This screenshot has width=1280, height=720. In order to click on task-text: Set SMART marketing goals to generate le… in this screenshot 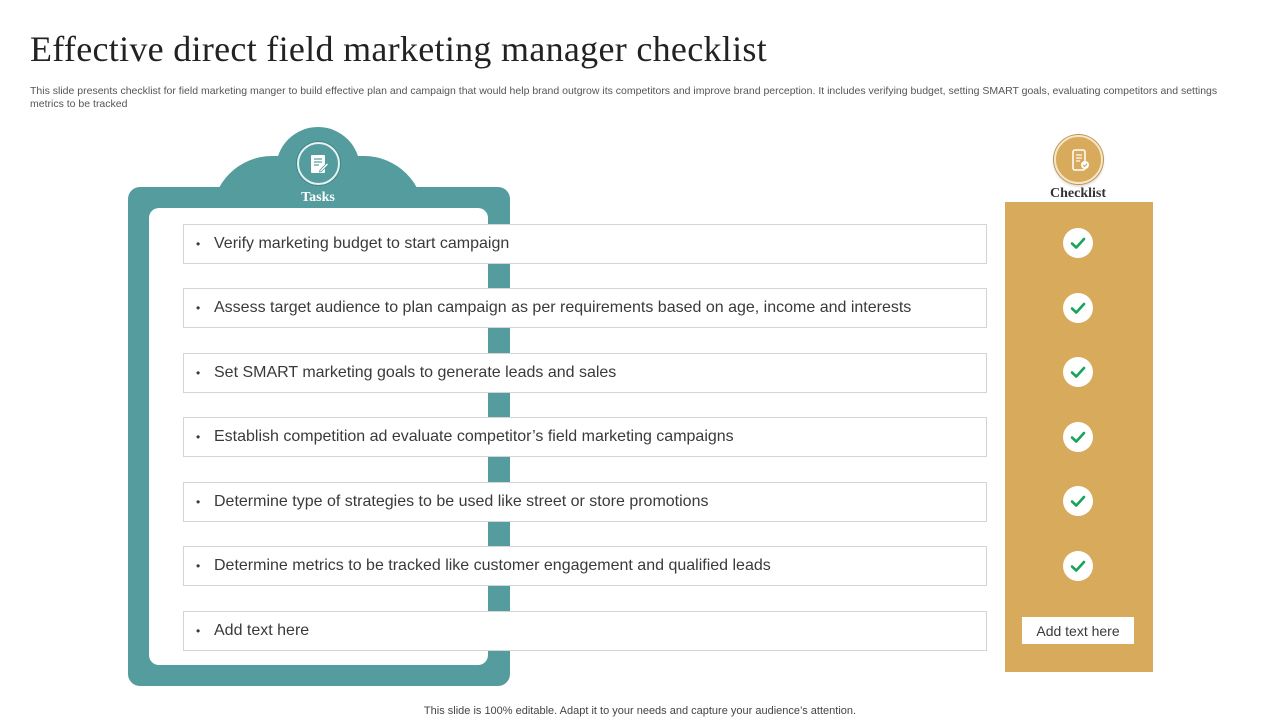, I will do `click(415, 372)`.